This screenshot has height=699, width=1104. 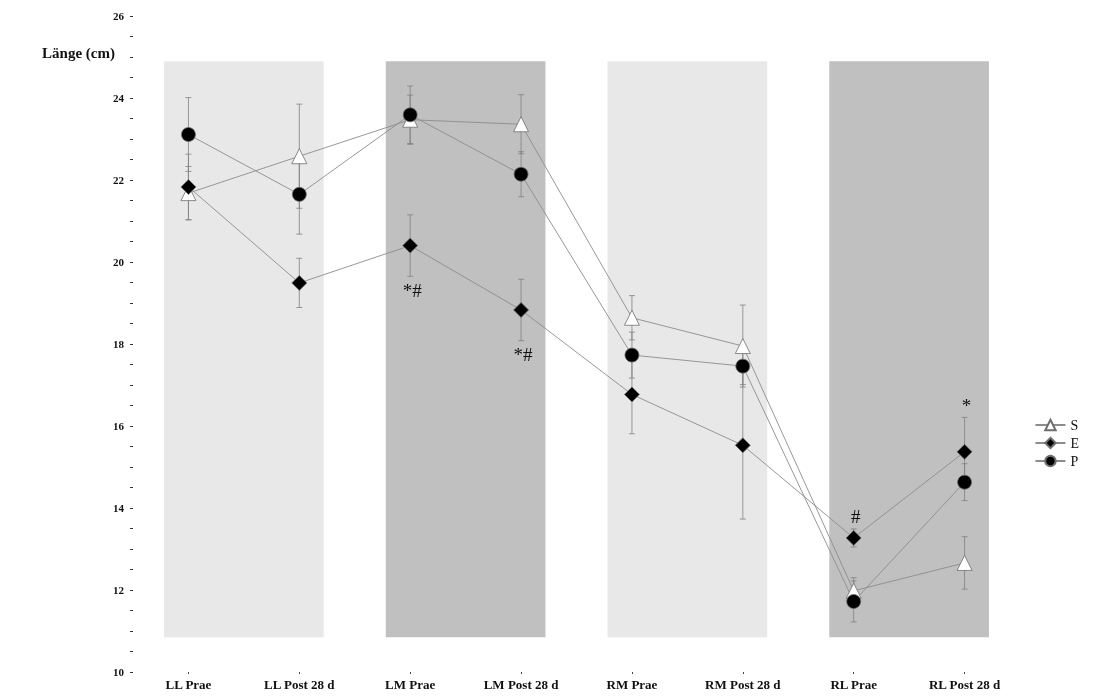 What do you see at coordinates (410, 684) in the screenshot?
I see `x-tick-label: LM Prae` at bounding box center [410, 684].